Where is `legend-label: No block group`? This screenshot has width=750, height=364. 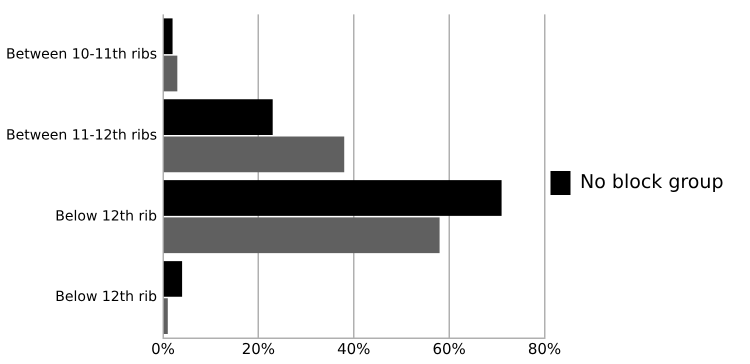
legend-label: No block group is located at coordinates (652, 181).